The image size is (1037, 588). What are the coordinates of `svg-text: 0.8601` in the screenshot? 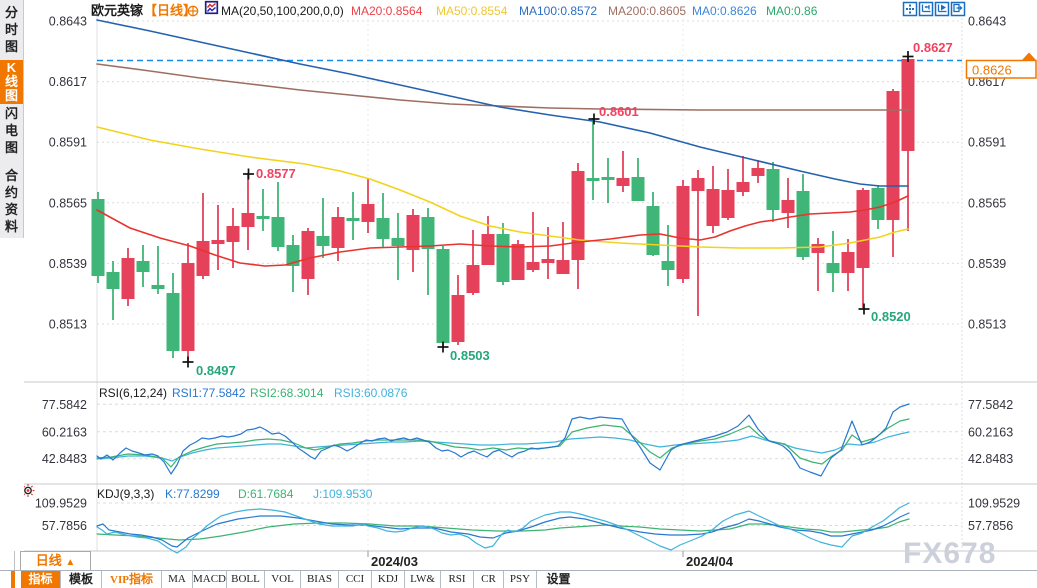 It's located at (619, 111).